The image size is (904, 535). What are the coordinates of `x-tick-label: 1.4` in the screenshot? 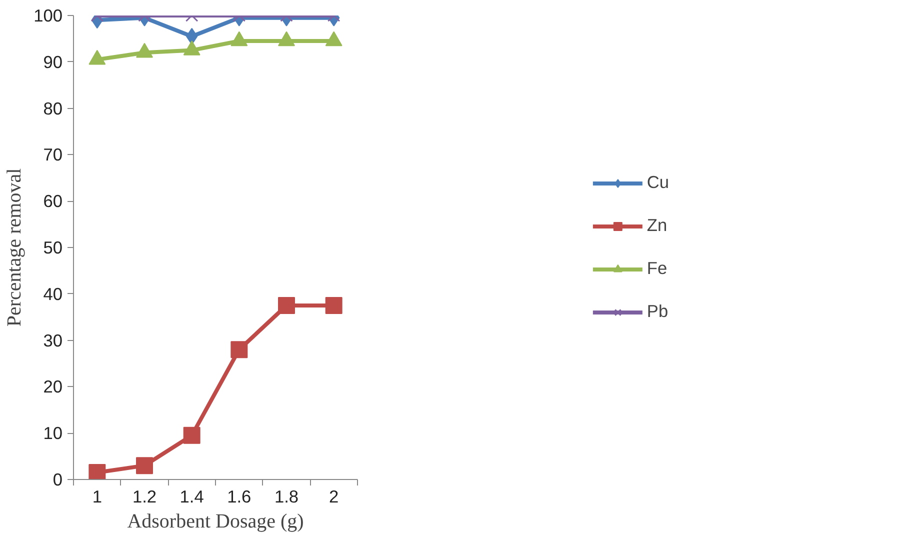 It's located at (192, 496).